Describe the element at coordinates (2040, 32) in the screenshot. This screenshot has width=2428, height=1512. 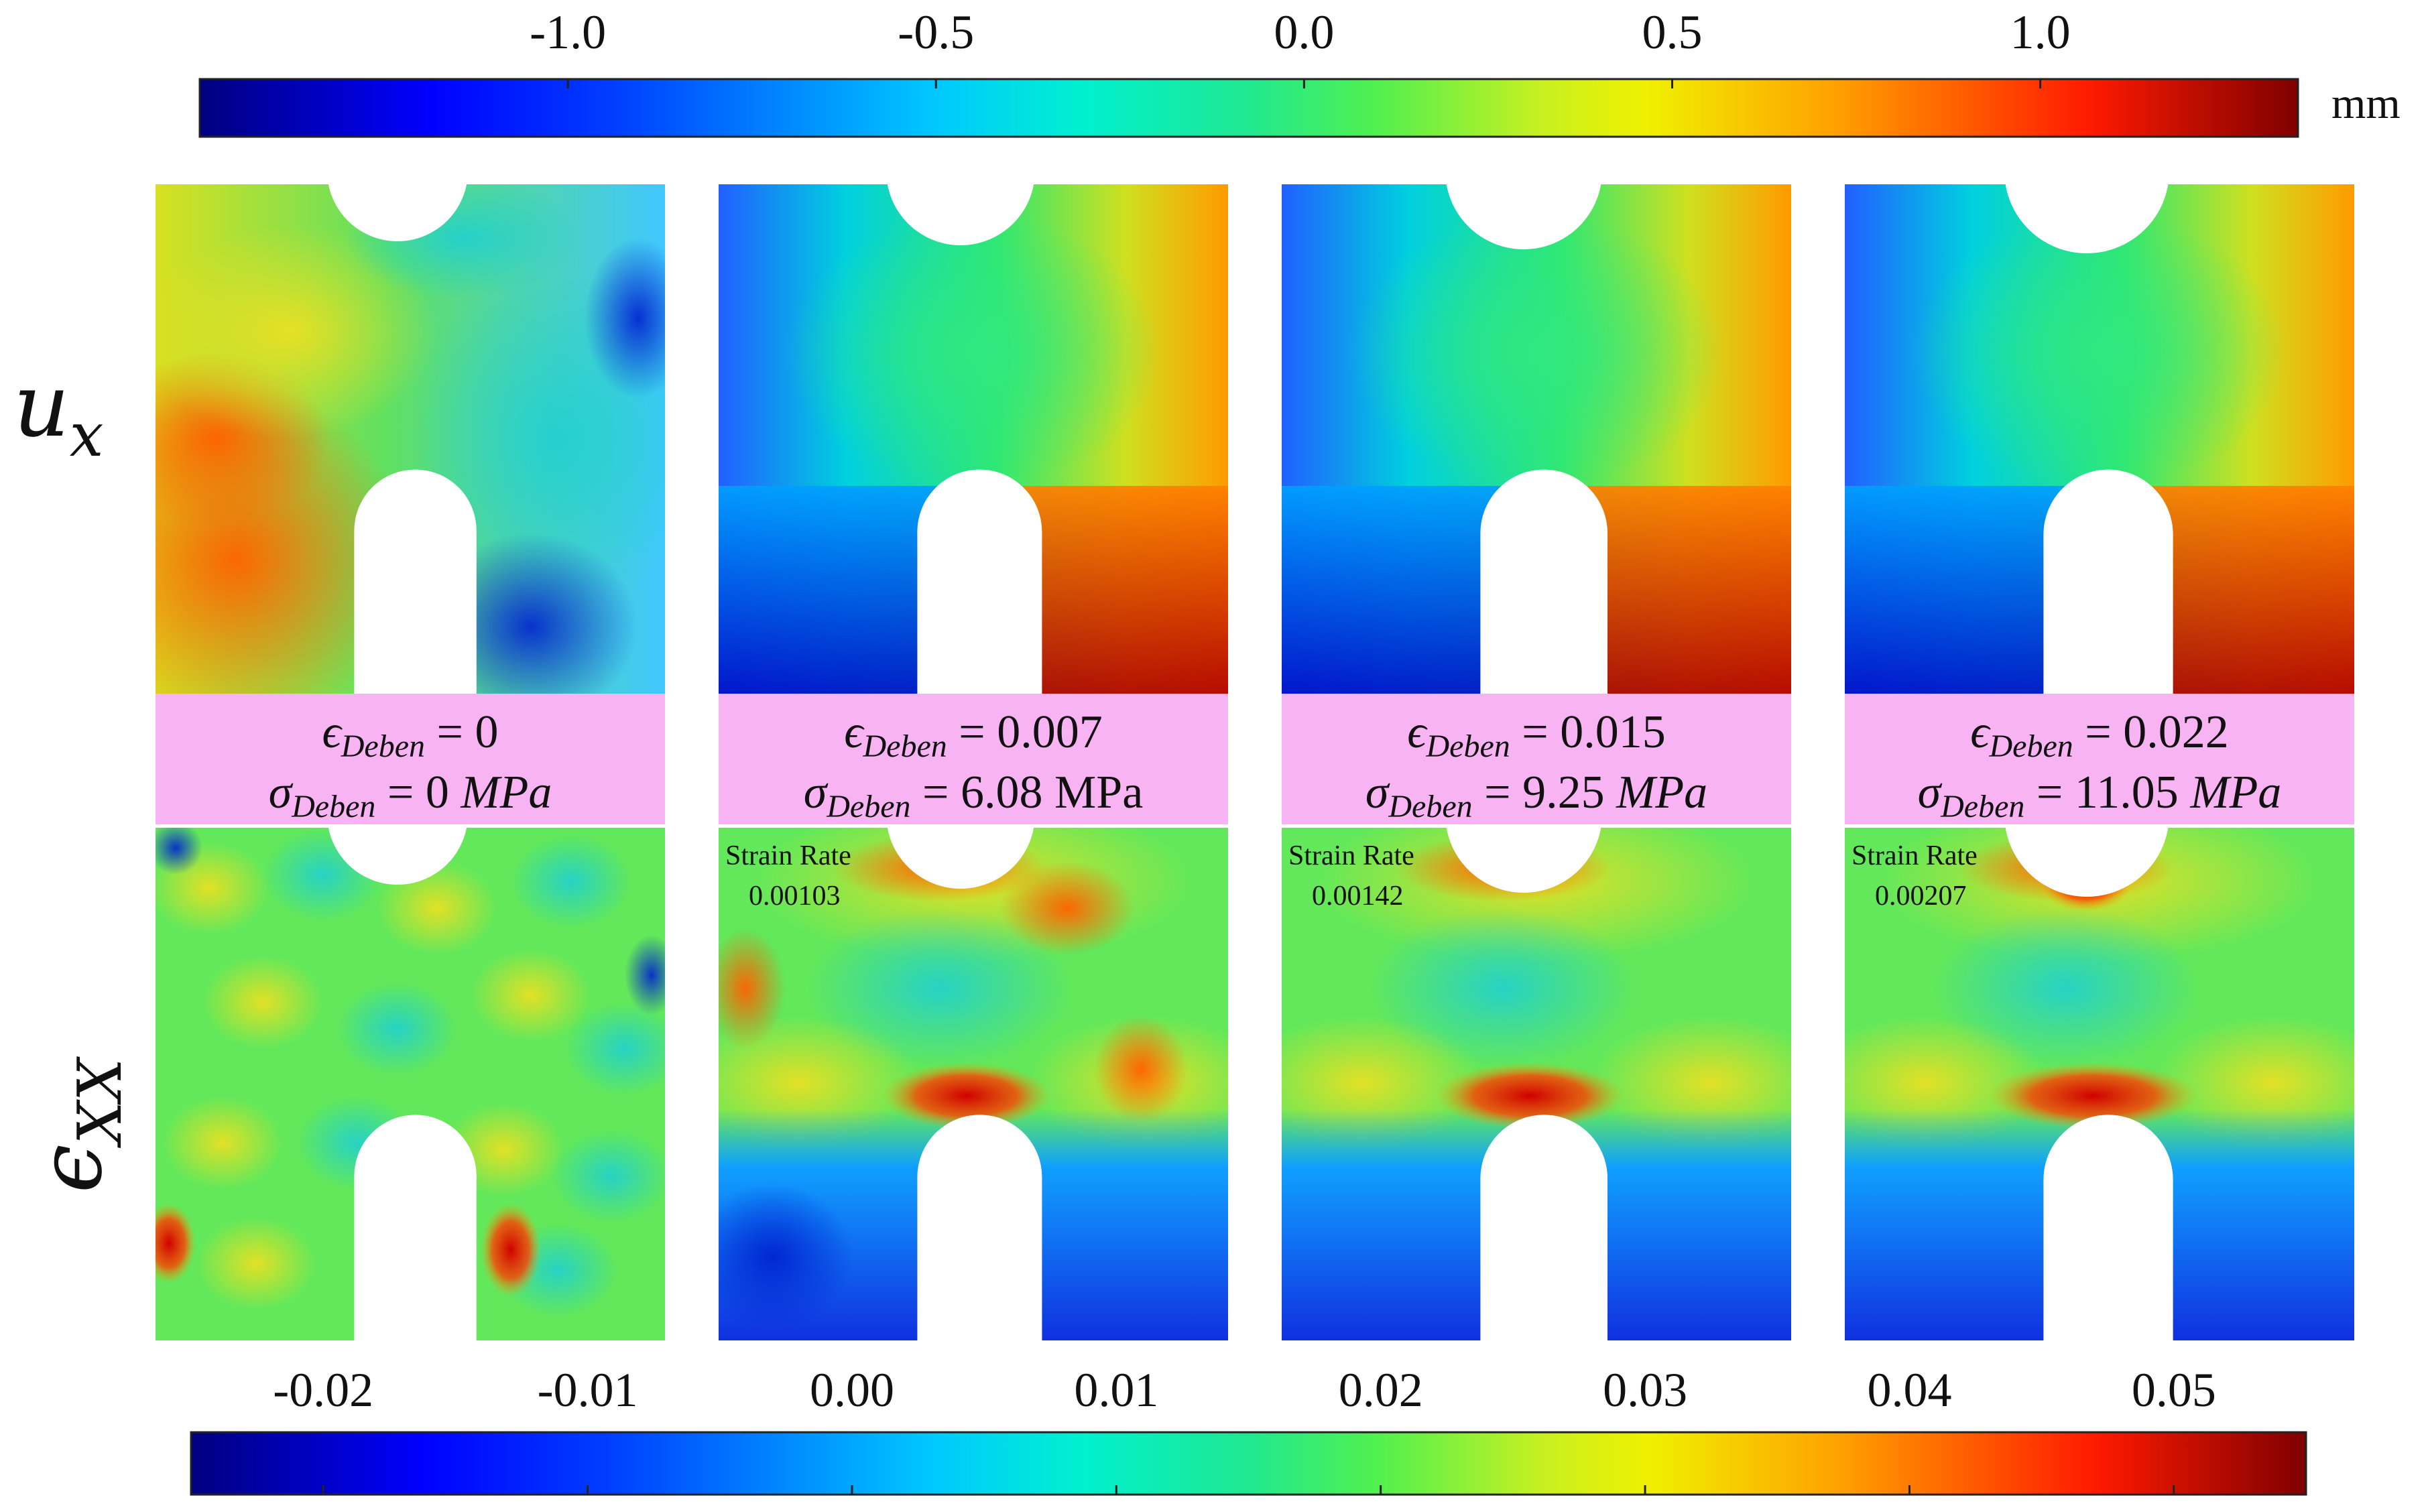
I see `top-colorbar-tick-label: 1.0` at that location.